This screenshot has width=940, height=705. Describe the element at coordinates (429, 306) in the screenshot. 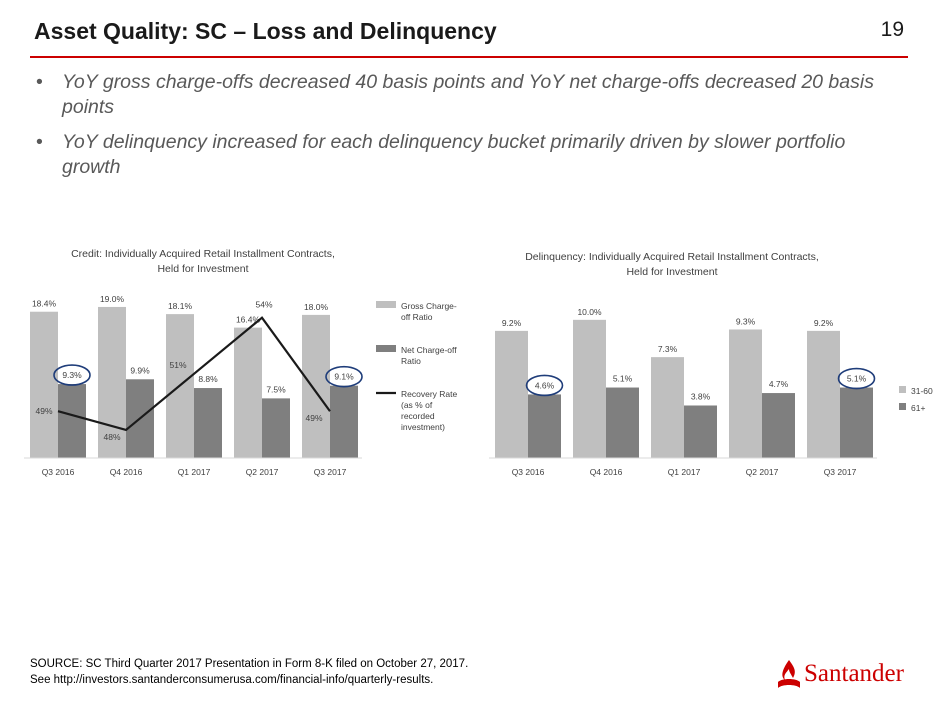

I see `legend-label: Gross Charge-` at that location.